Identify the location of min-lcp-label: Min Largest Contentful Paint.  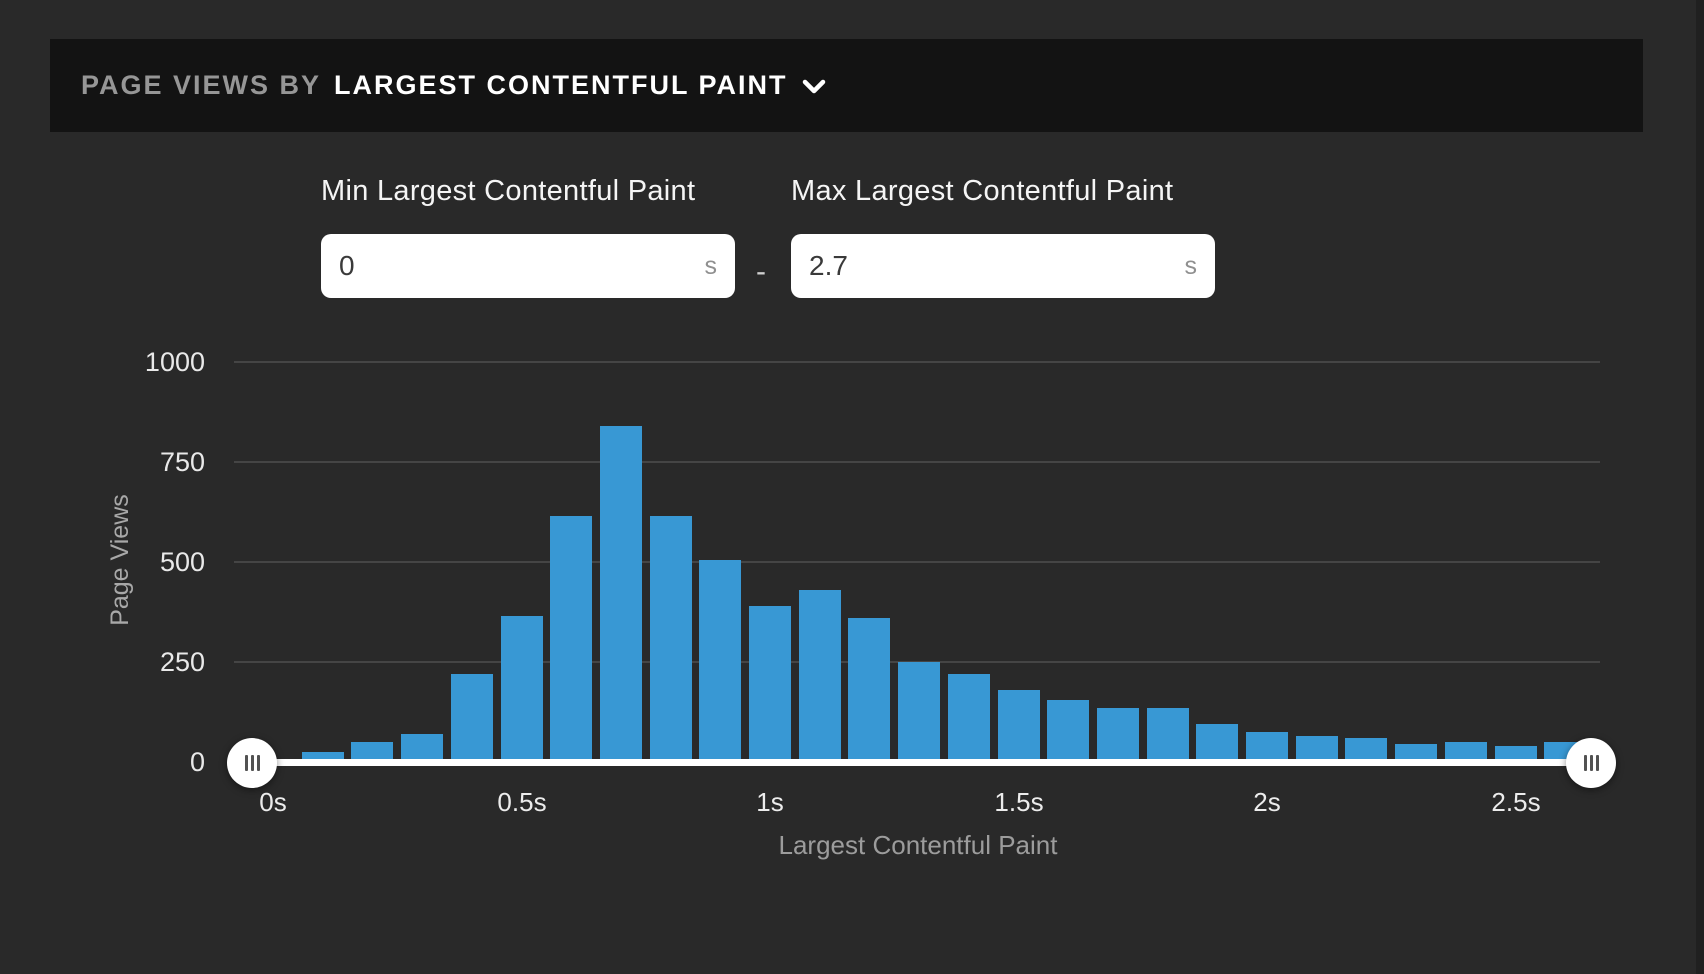
(508, 191).